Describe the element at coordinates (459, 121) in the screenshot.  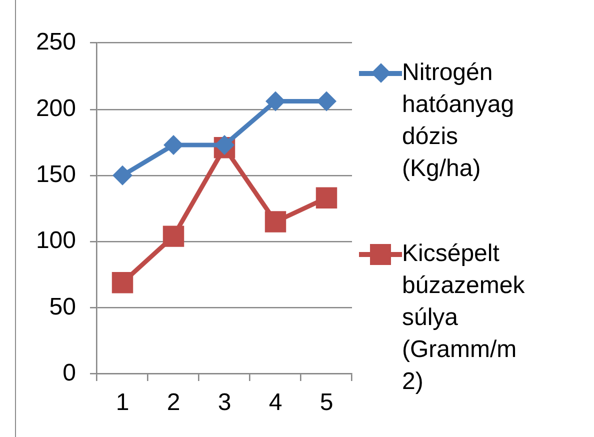
I see `legend-label: Nitrogén hatóanyag dózis (Kg/ha)` at that location.